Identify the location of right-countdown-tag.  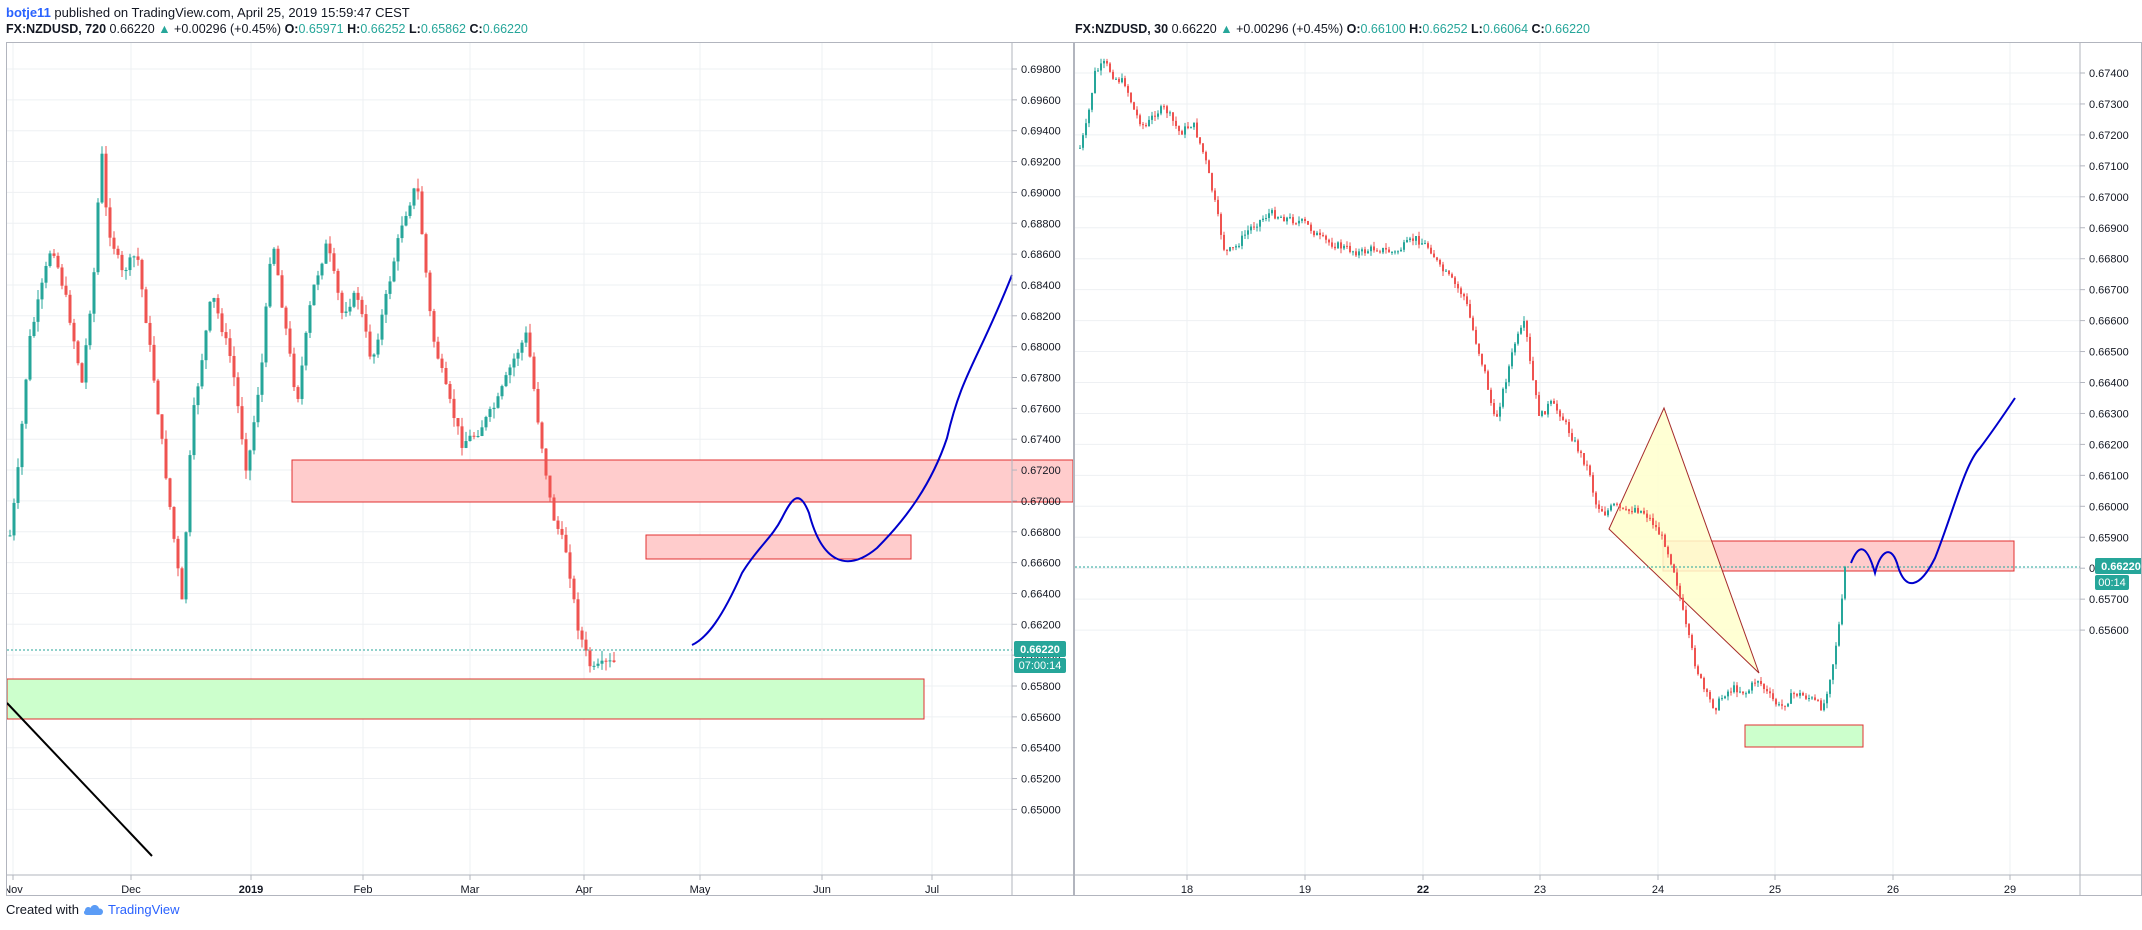
(2112, 582).